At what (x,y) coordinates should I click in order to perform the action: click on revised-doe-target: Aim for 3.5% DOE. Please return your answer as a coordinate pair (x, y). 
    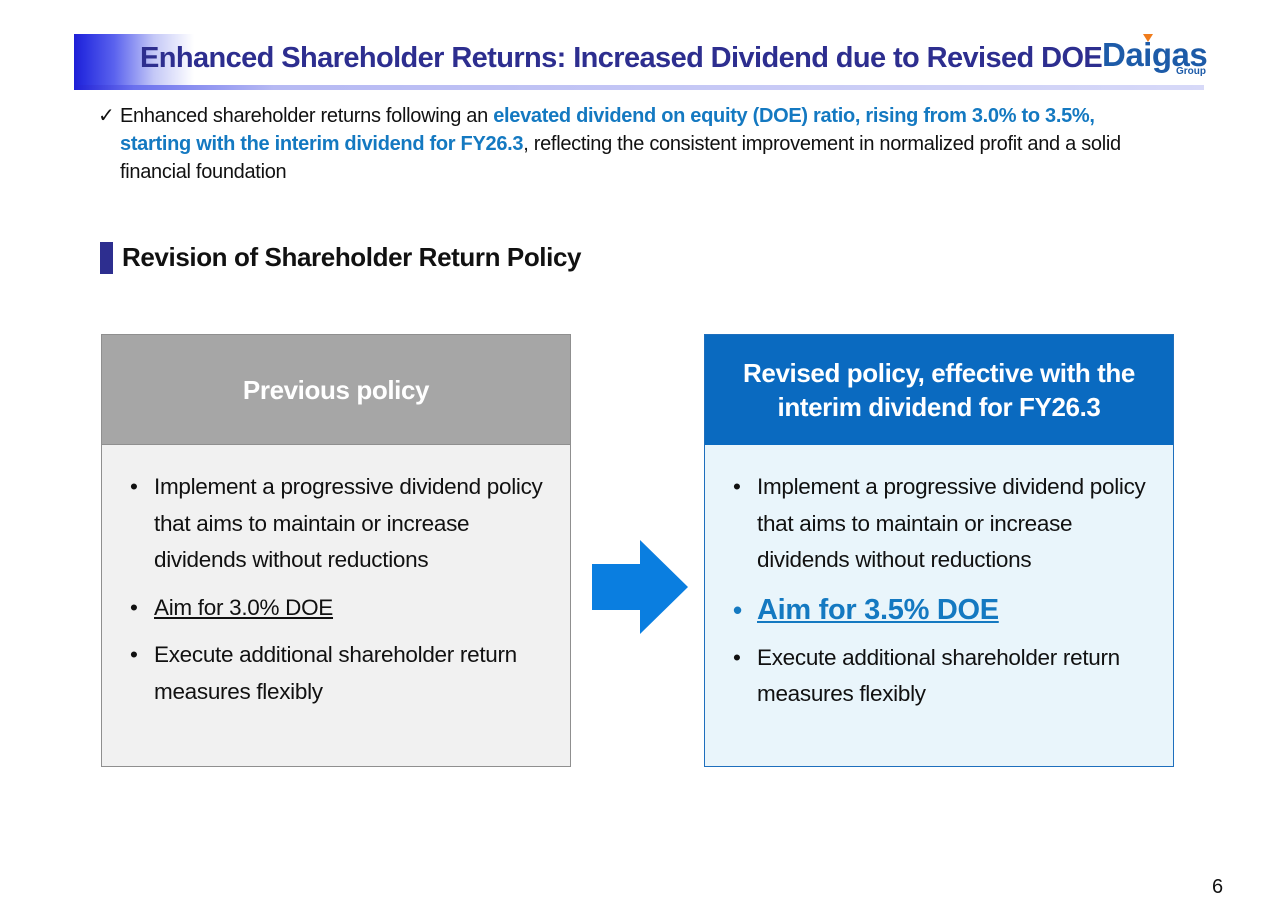
    Looking at the image, I should click on (878, 609).